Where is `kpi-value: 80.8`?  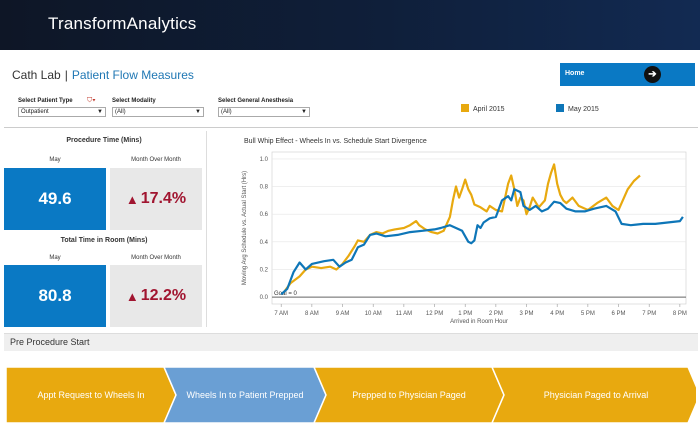
kpi-value: 80.8 is located at coordinates (55, 295).